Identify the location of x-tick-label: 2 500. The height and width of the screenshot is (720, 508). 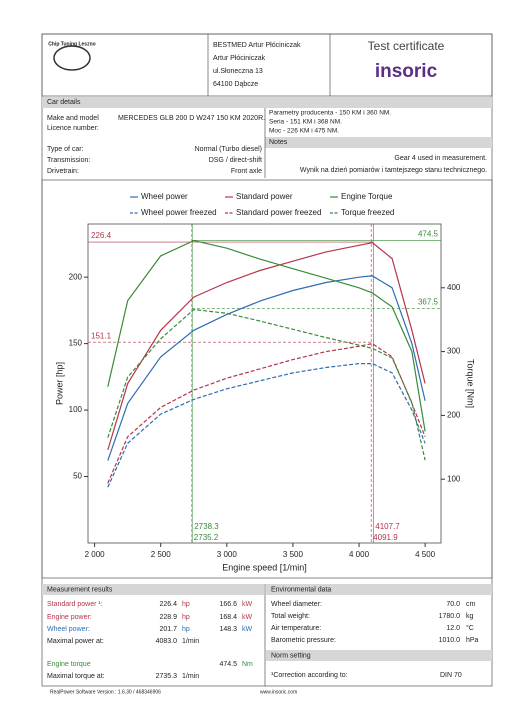
(161, 554).